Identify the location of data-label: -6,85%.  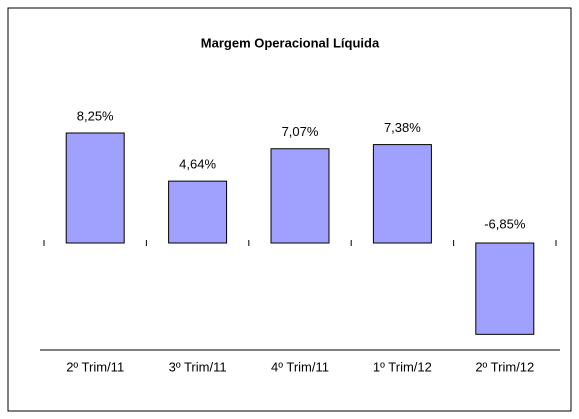
(505, 223).